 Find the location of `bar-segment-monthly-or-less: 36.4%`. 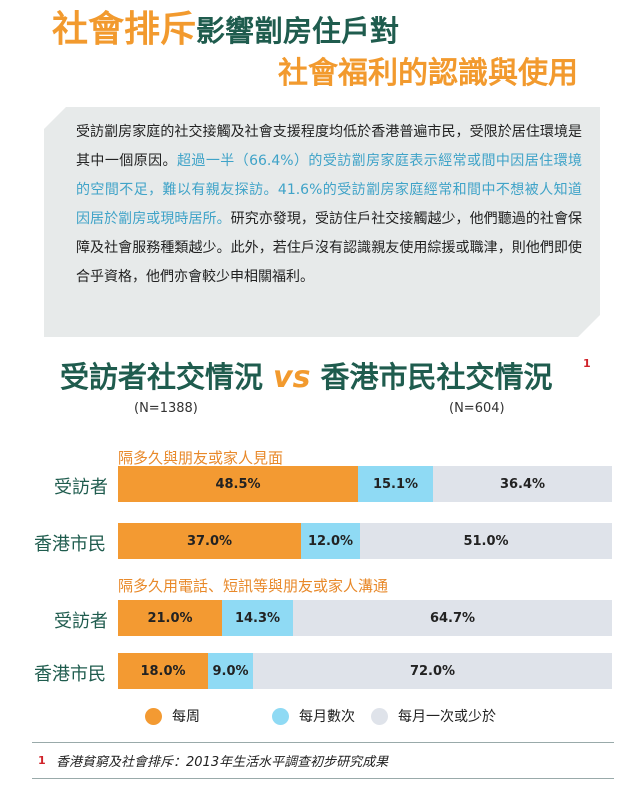

bar-segment-monthly-or-less: 36.4% is located at coordinates (522, 484).